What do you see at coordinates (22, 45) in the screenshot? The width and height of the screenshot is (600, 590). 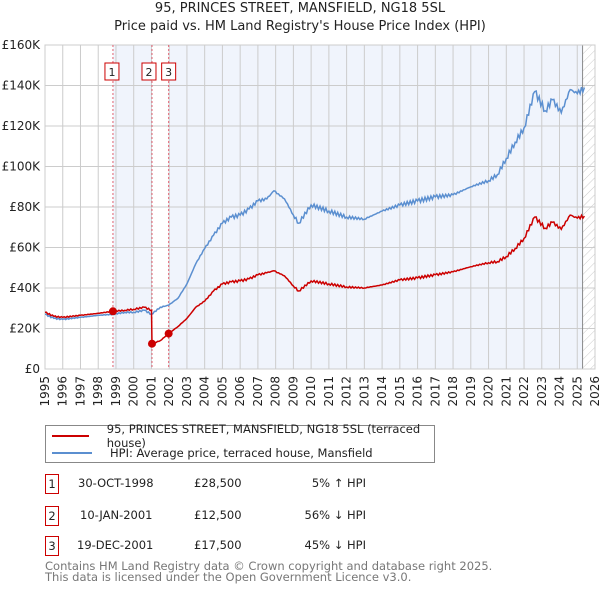 I see `y-tick-label: £160K` at bounding box center [22, 45].